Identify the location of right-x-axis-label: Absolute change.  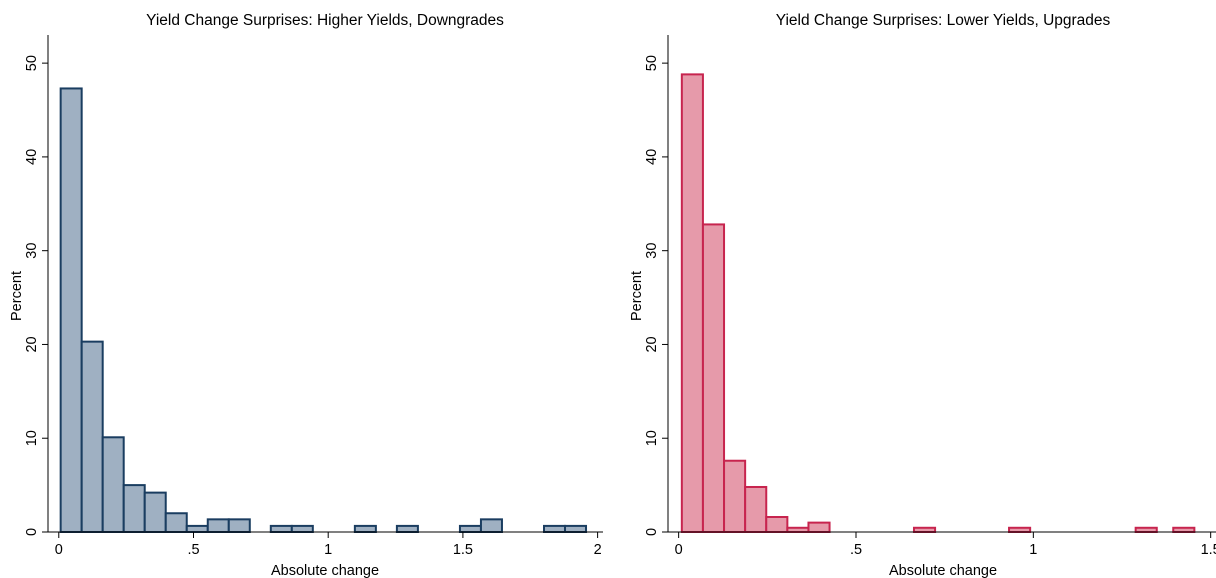
(943, 570).